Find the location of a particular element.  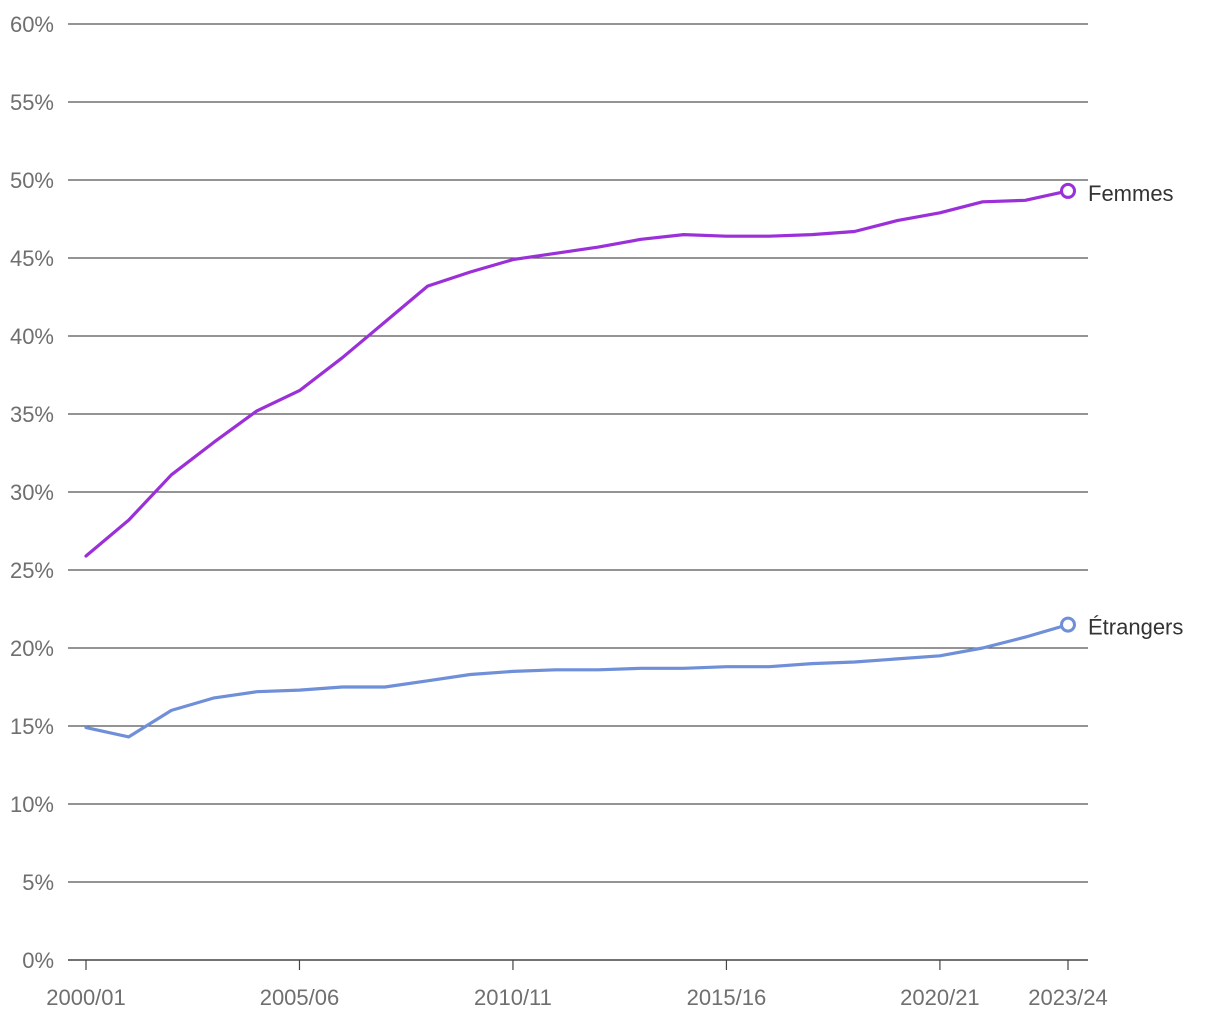

y-tick-label: 5% is located at coordinates (38, 882).